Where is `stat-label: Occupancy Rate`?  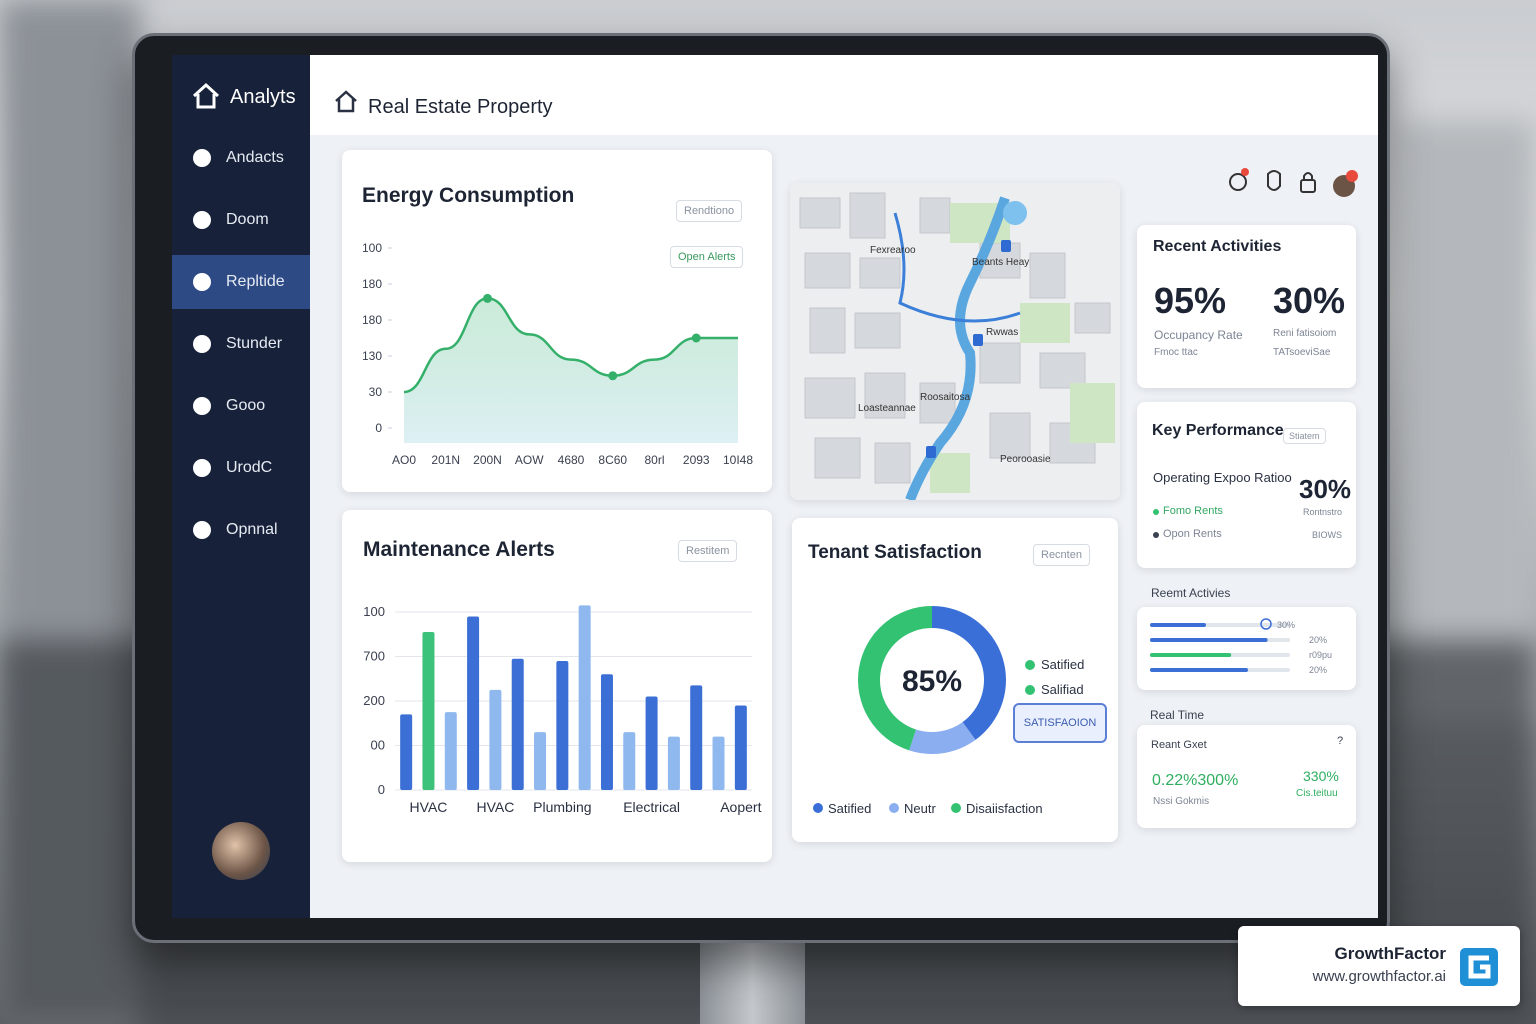
stat-label: Occupancy Rate is located at coordinates (1198, 335).